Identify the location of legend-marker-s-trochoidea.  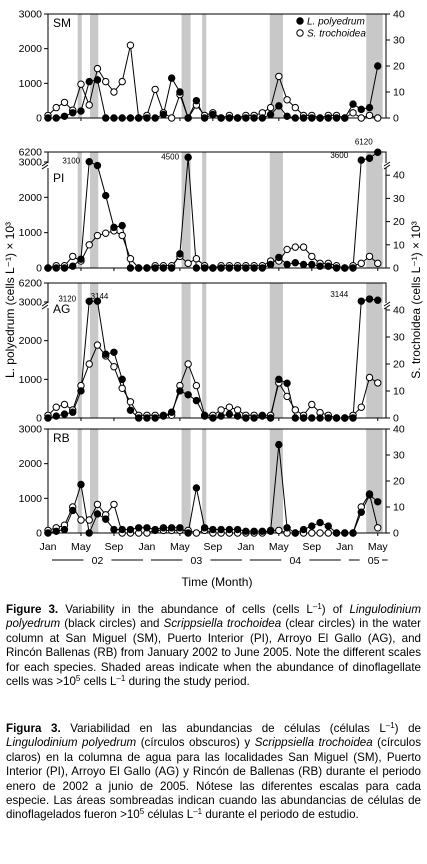
(300, 33).